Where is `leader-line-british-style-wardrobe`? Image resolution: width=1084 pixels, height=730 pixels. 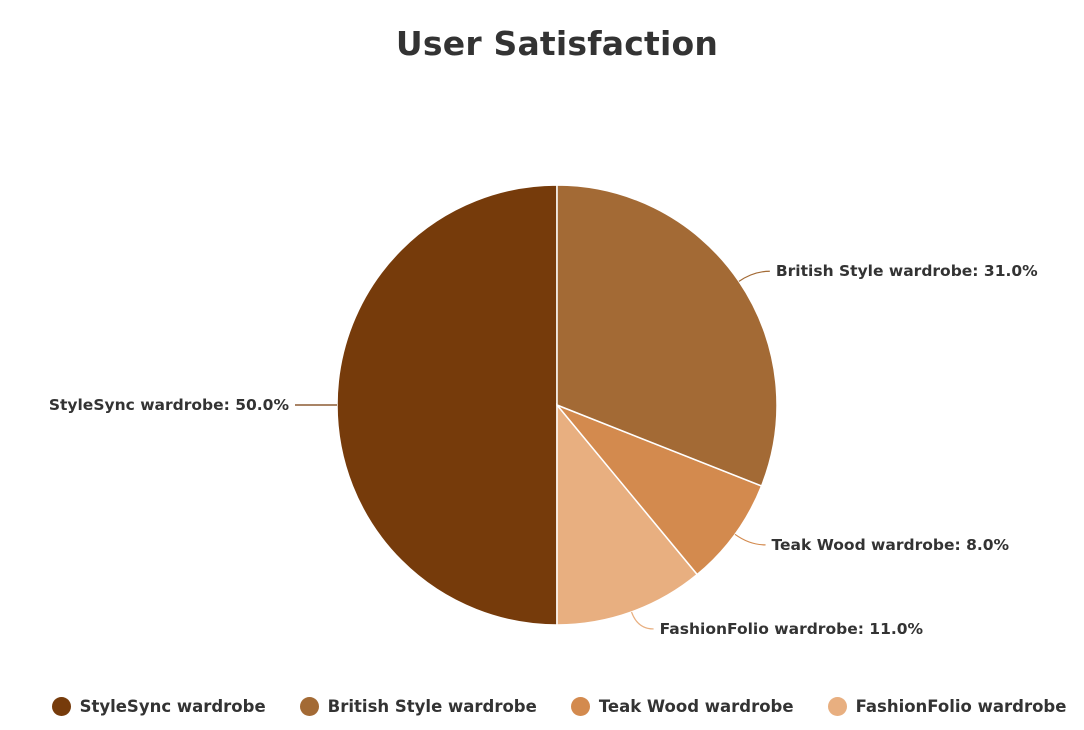
leader-line-british-style-wardrobe is located at coordinates (754, 276).